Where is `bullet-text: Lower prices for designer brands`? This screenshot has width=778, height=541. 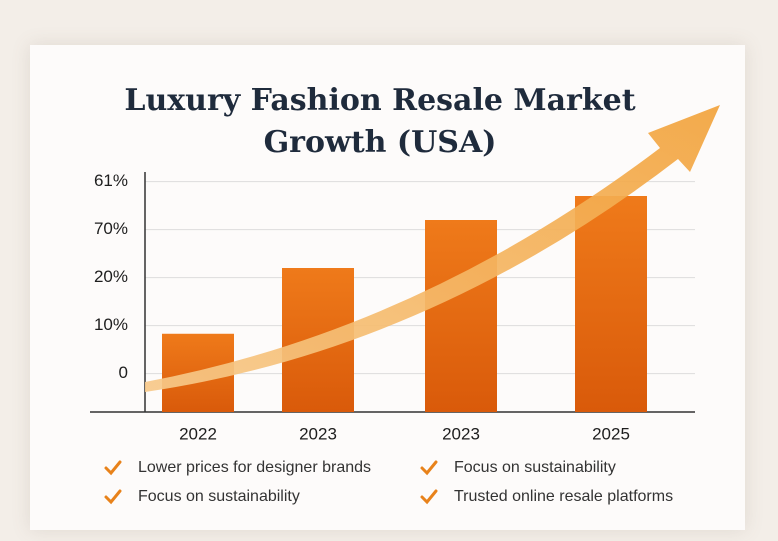
bullet-text: Lower prices for designer brands is located at coordinates (254, 467).